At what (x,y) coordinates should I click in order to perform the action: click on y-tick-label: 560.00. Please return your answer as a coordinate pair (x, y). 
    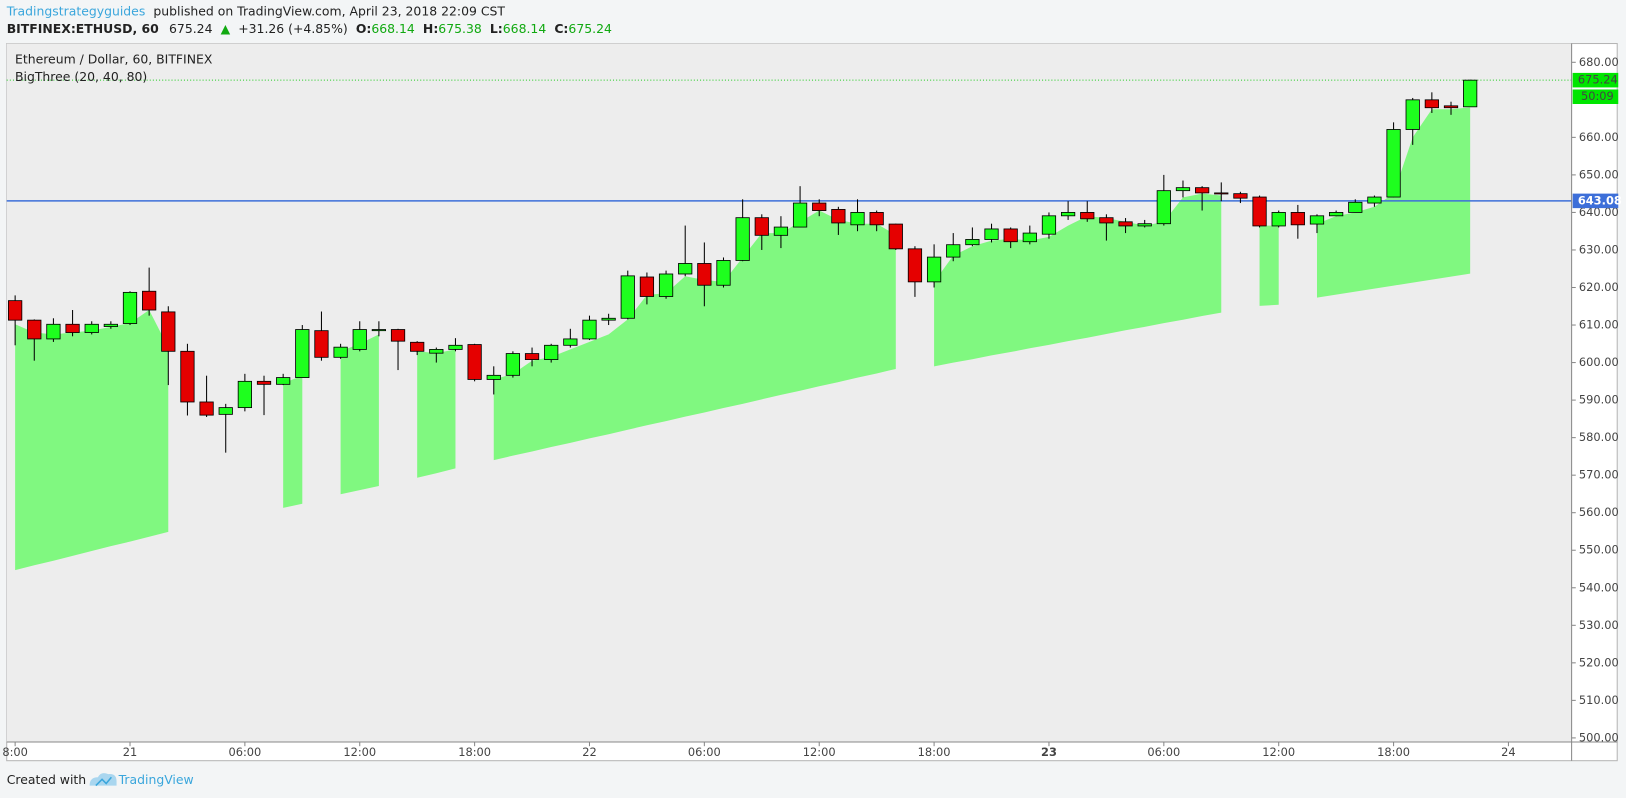
    Looking at the image, I should click on (1599, 512).